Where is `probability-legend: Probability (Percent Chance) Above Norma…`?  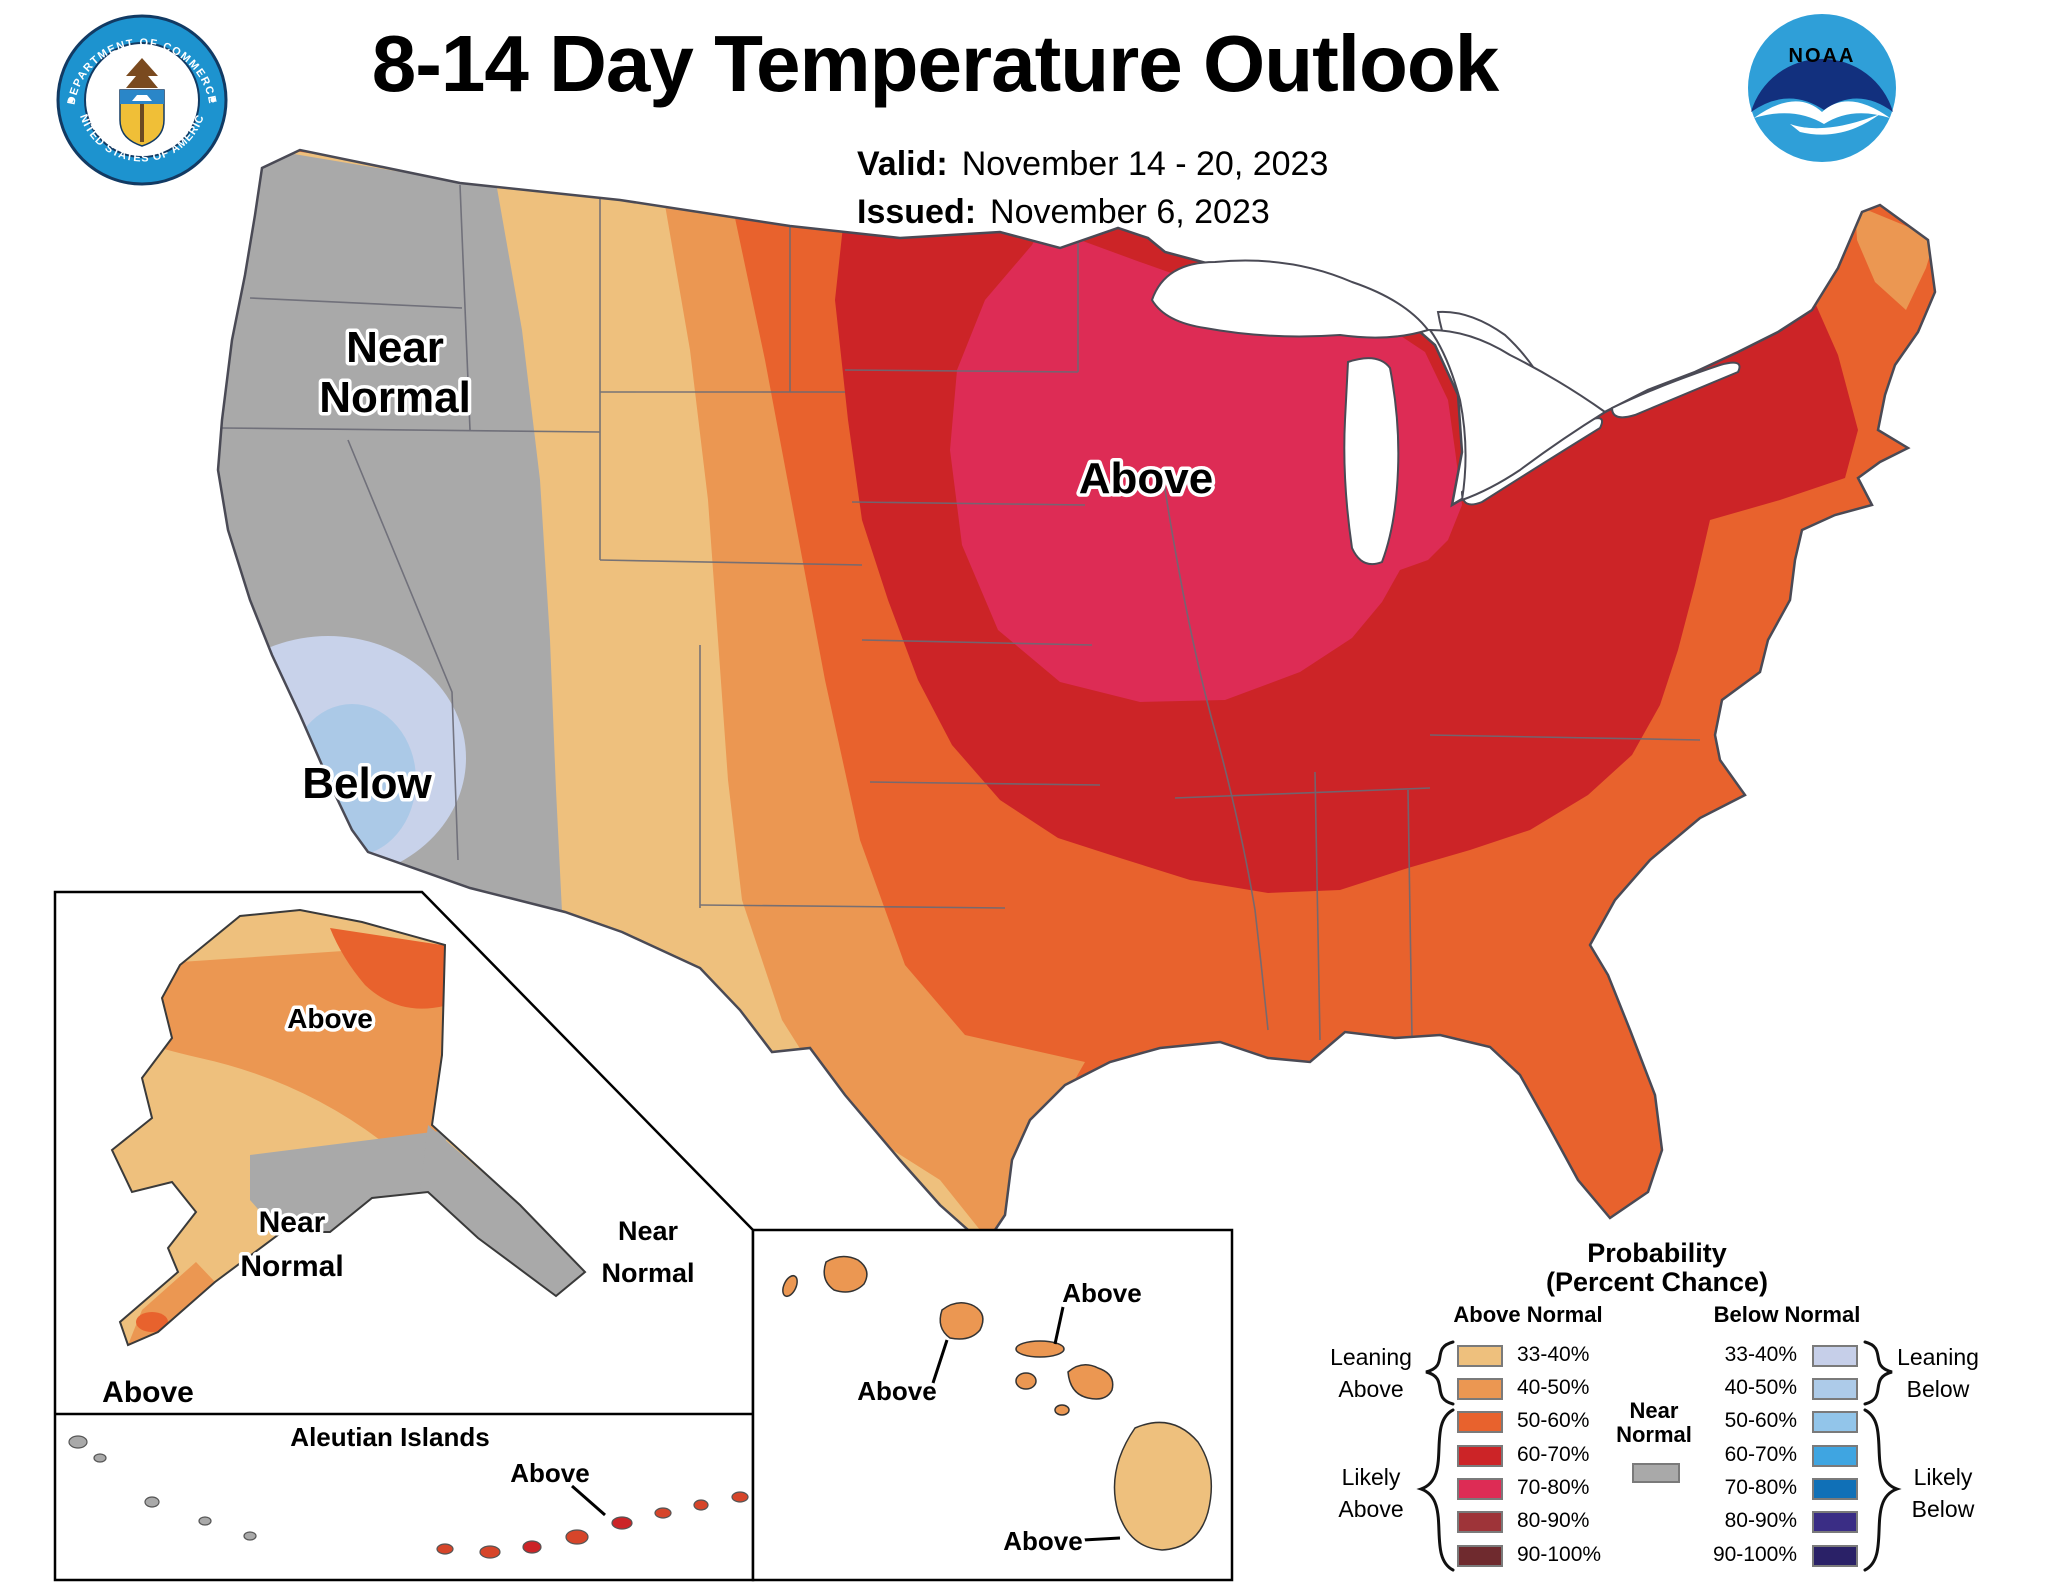 probability-legend: Probability (Percent Chance) Above Norma… is located at coordinates (1684, 1410).